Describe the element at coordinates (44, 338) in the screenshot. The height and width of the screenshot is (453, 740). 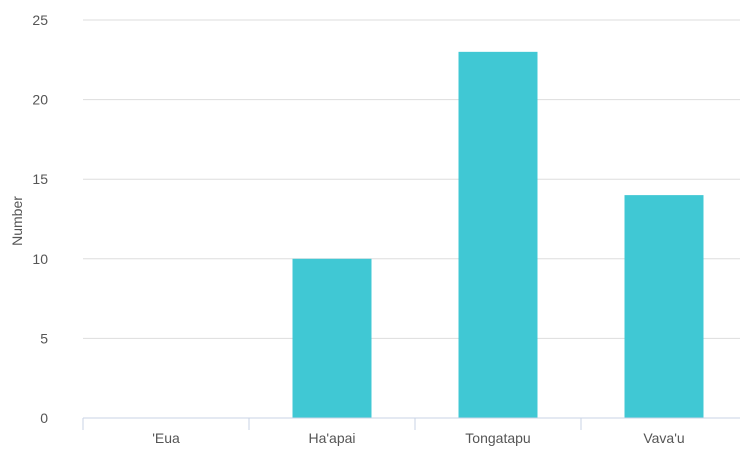
I see `y-tick-label: 5` at that location.